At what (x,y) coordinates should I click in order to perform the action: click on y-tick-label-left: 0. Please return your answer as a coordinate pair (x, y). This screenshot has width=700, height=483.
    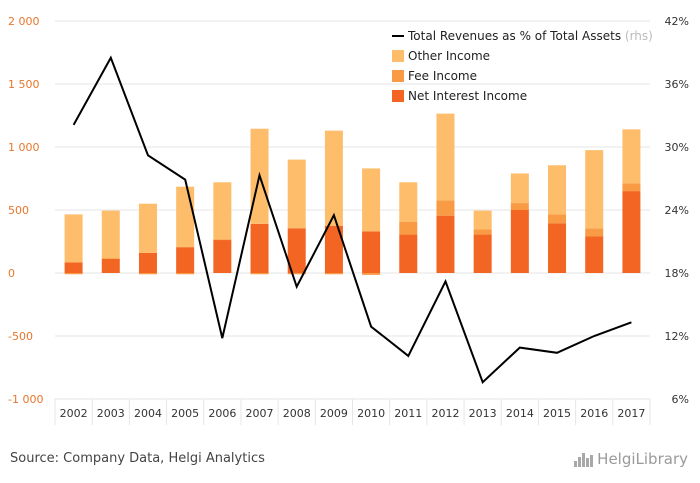
    Looking at the image, I should click on (11, 273).